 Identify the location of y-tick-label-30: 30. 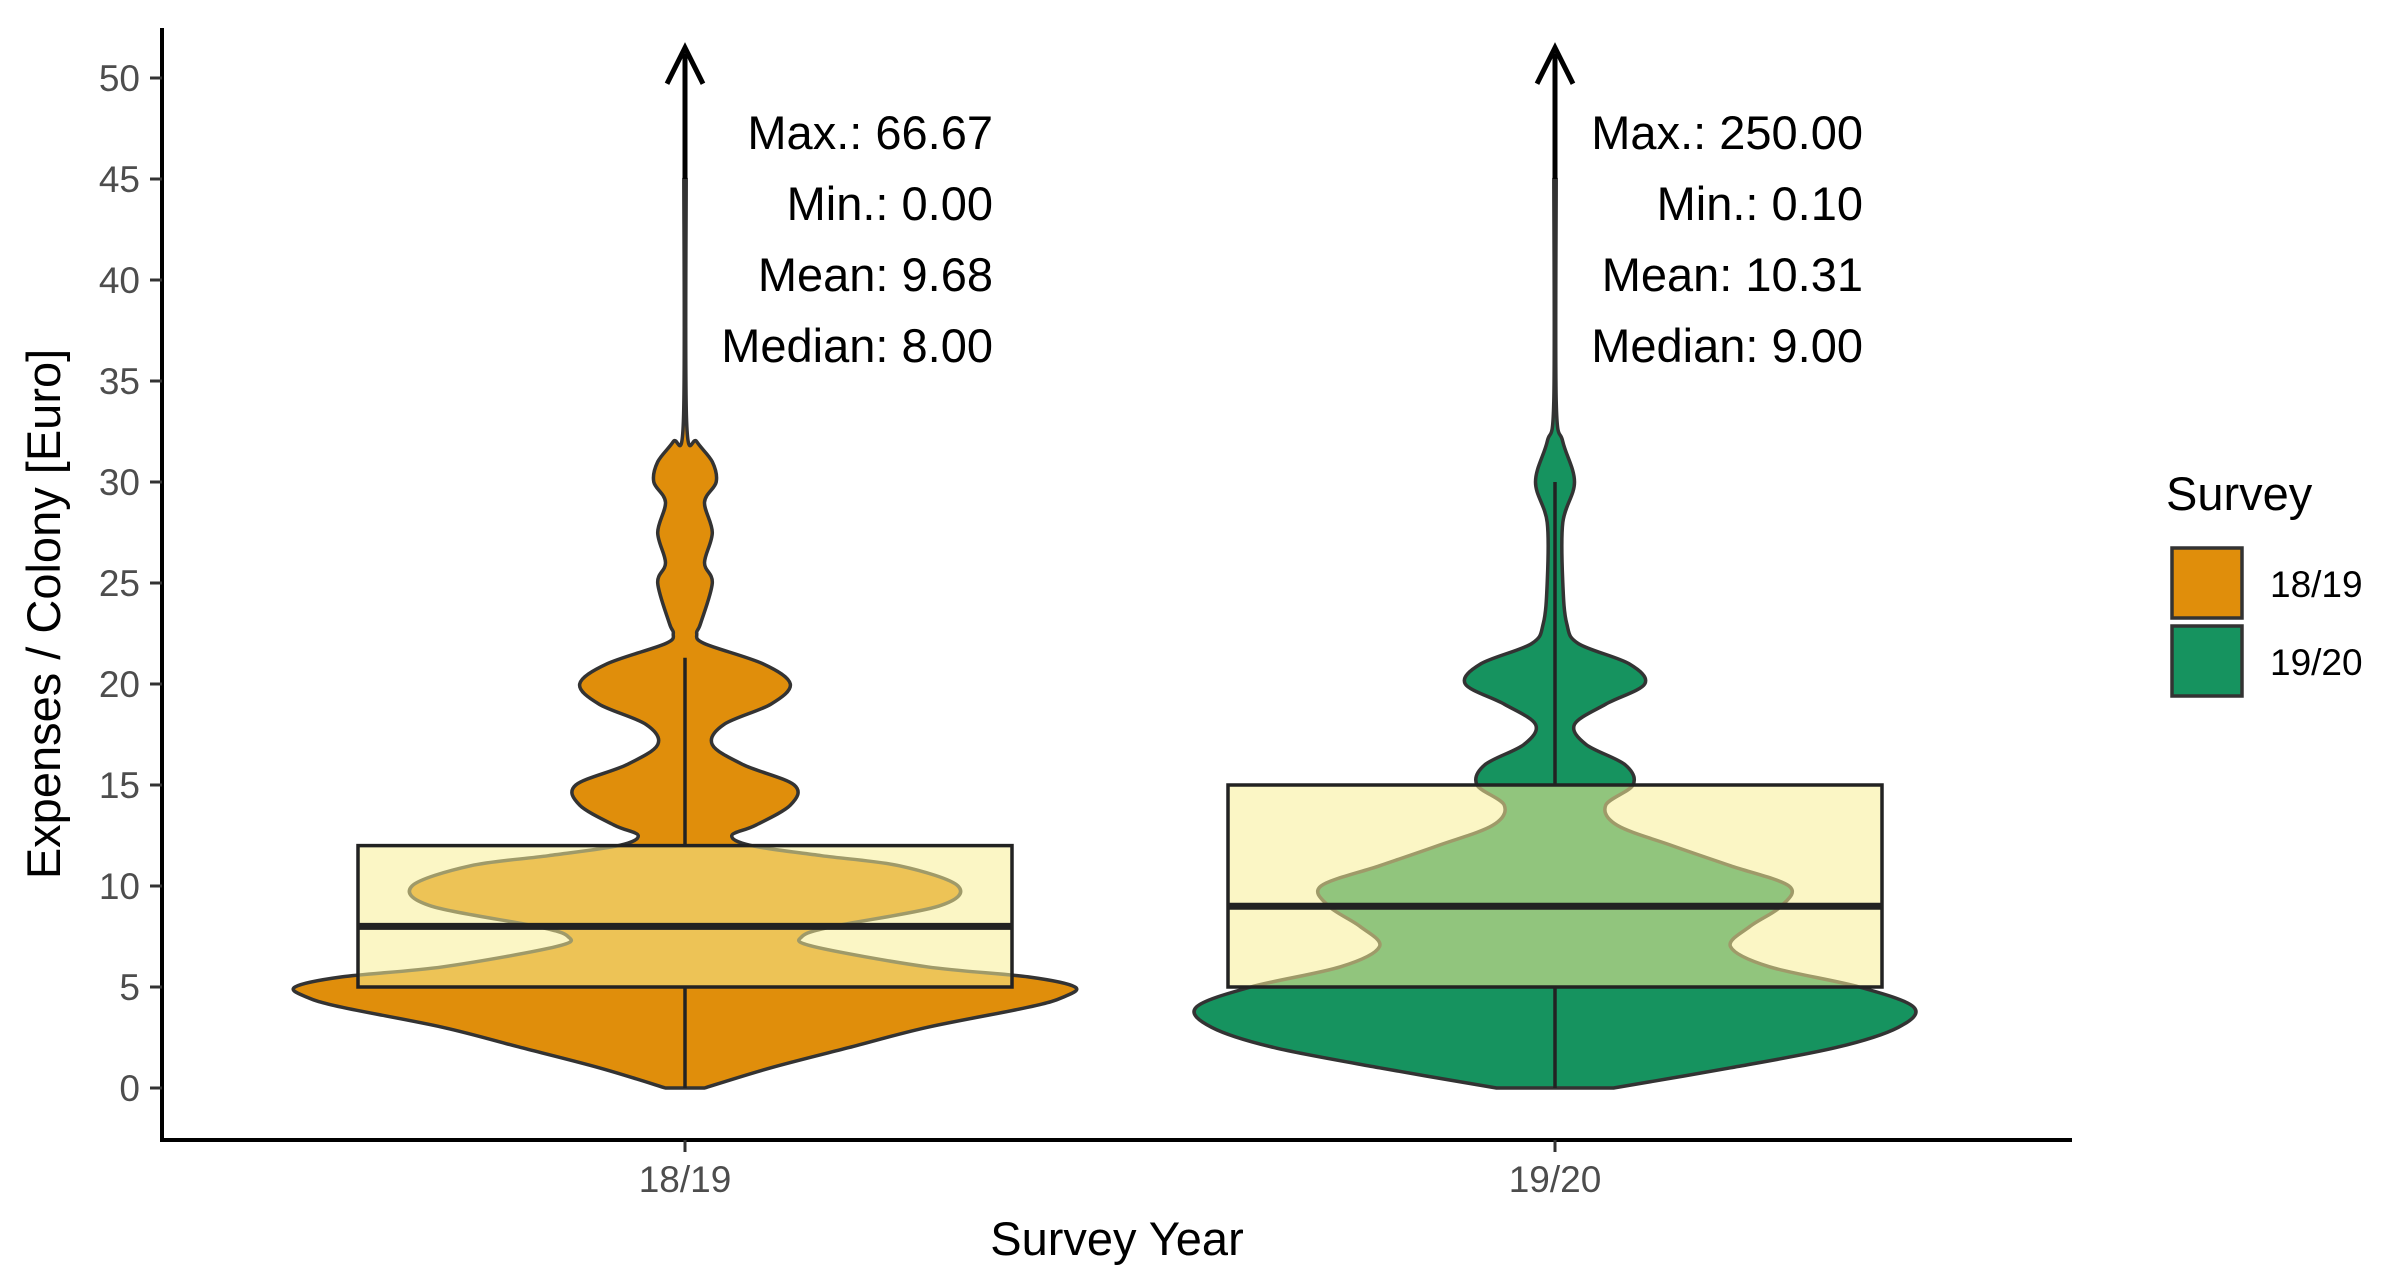
(119, 482).